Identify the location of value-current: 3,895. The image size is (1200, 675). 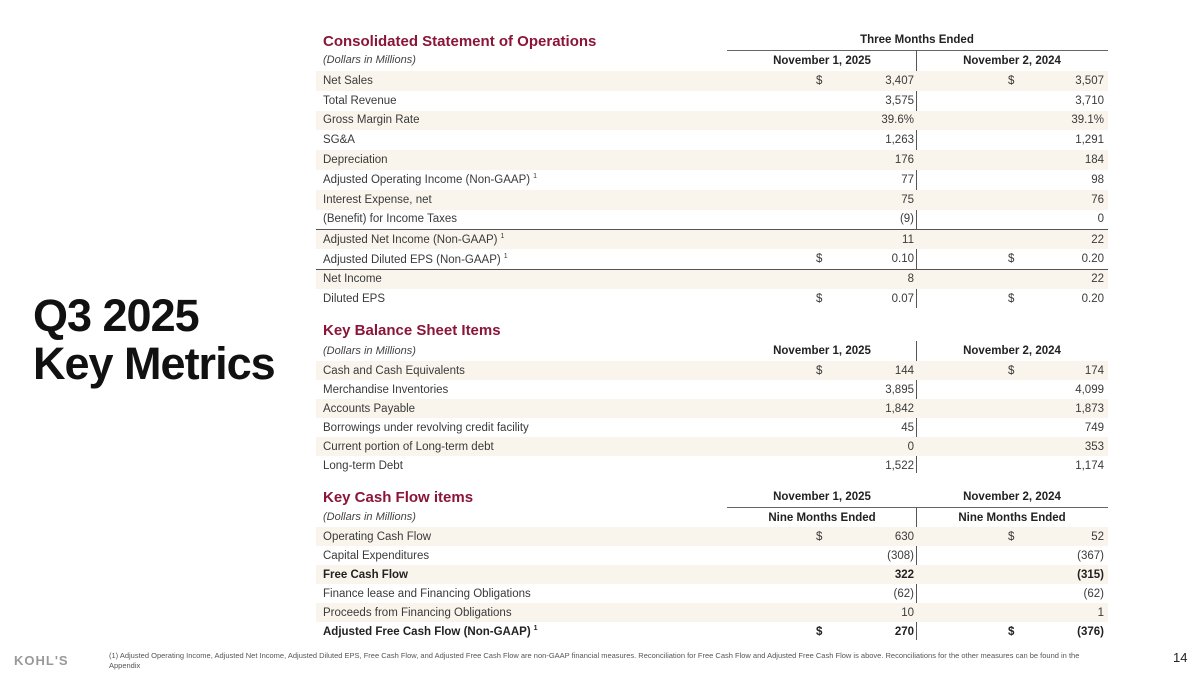
(899, 389).